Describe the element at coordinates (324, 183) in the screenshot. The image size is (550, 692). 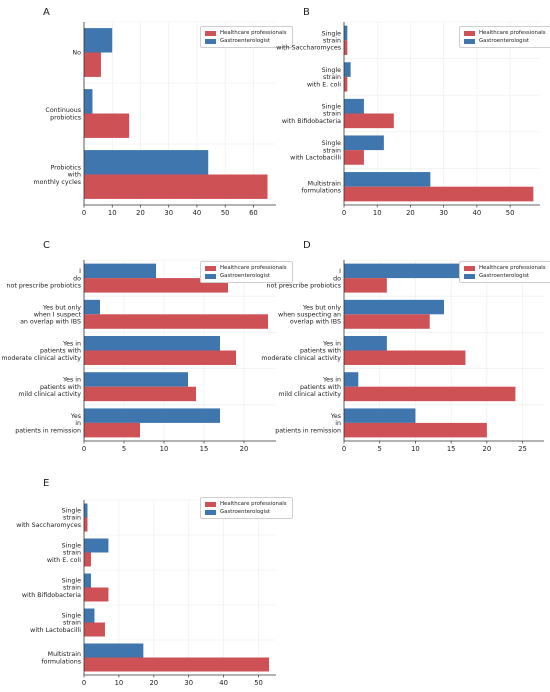
I see `category-label-line: Multistrain` at that location.